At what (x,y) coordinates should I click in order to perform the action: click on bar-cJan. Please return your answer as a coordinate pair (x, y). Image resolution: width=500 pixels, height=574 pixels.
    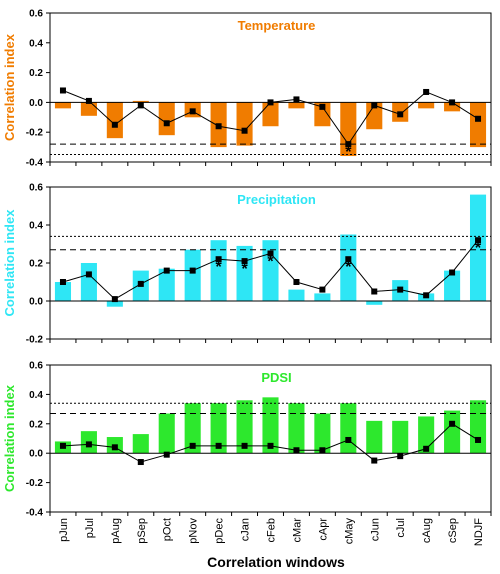
    Looking at the image, I should click on (244, 124).